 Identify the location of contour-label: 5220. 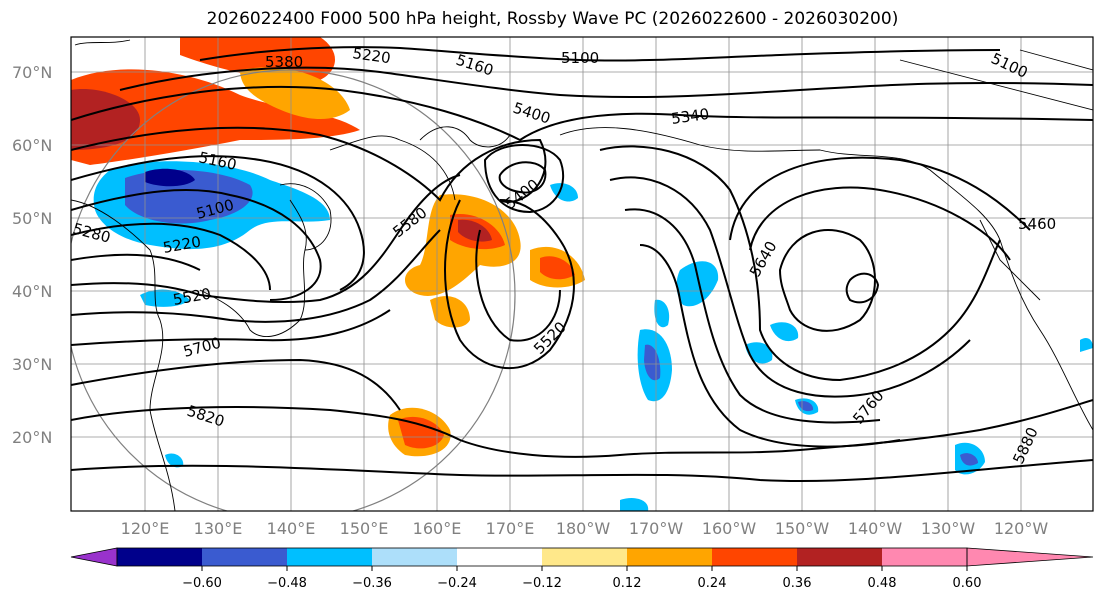
(371, 55).